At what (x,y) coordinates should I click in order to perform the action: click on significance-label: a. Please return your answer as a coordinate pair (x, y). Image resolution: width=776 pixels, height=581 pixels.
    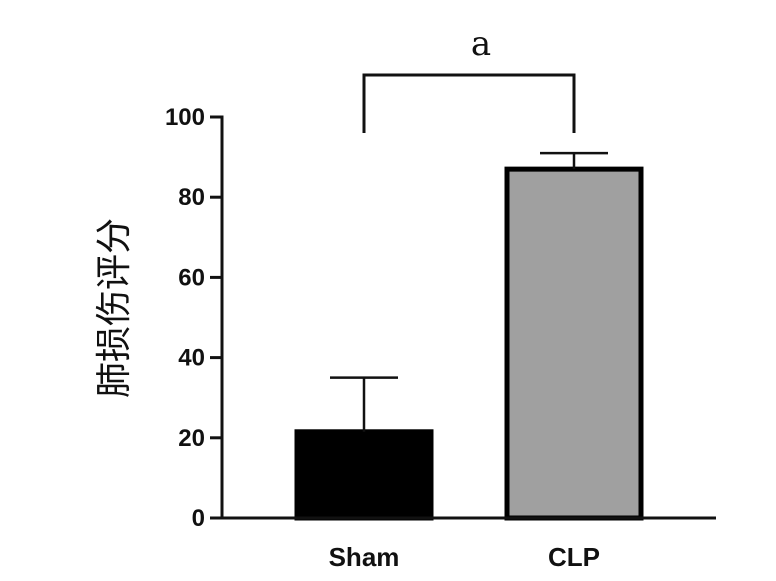
    Looking at the image, I should click on (481, 44).